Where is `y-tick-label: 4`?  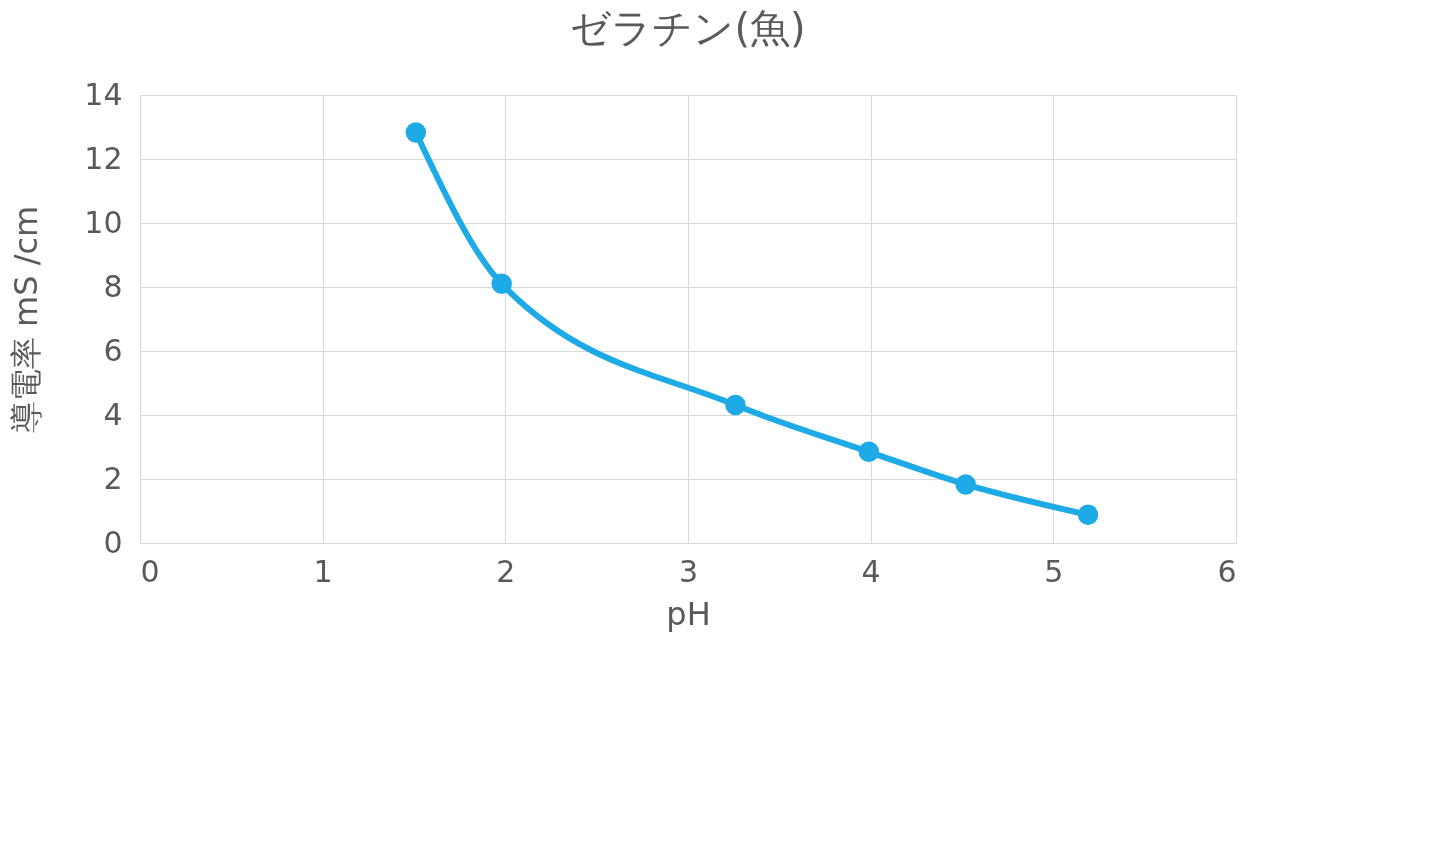
y-tick-label: 4 is located at coordinates (113, 414).